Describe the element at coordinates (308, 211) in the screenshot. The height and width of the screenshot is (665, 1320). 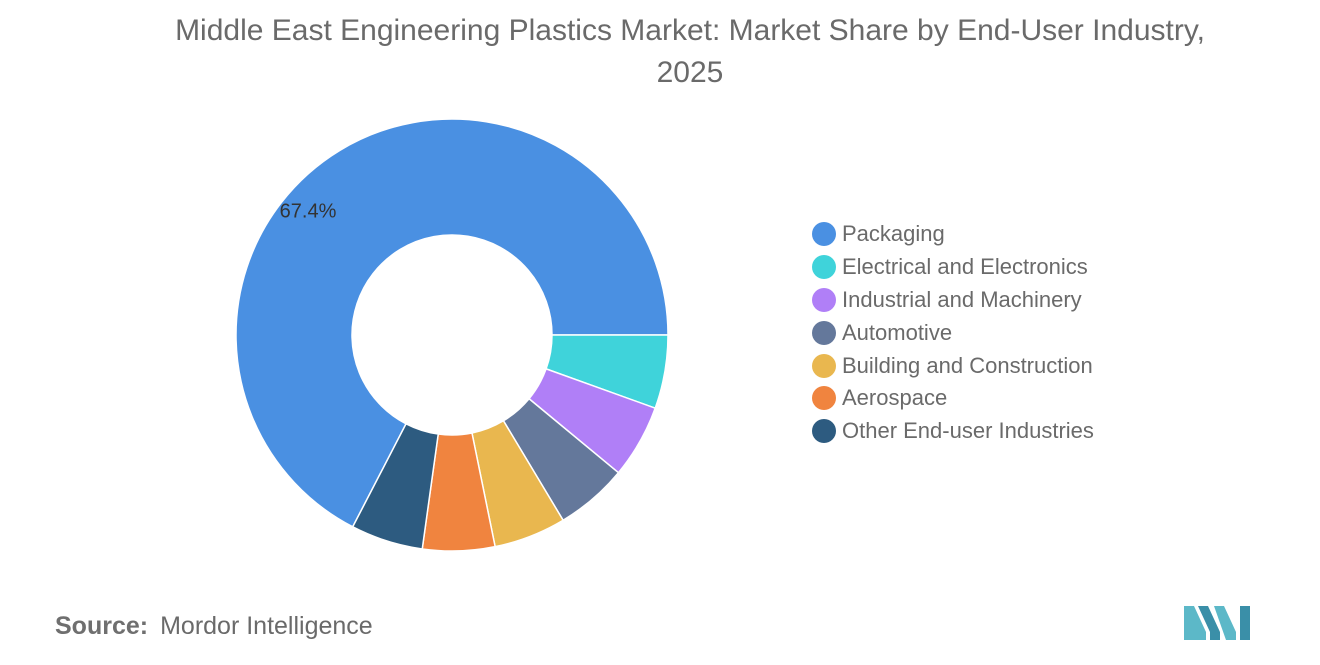
I see `data-label: 67.4%` at that location.